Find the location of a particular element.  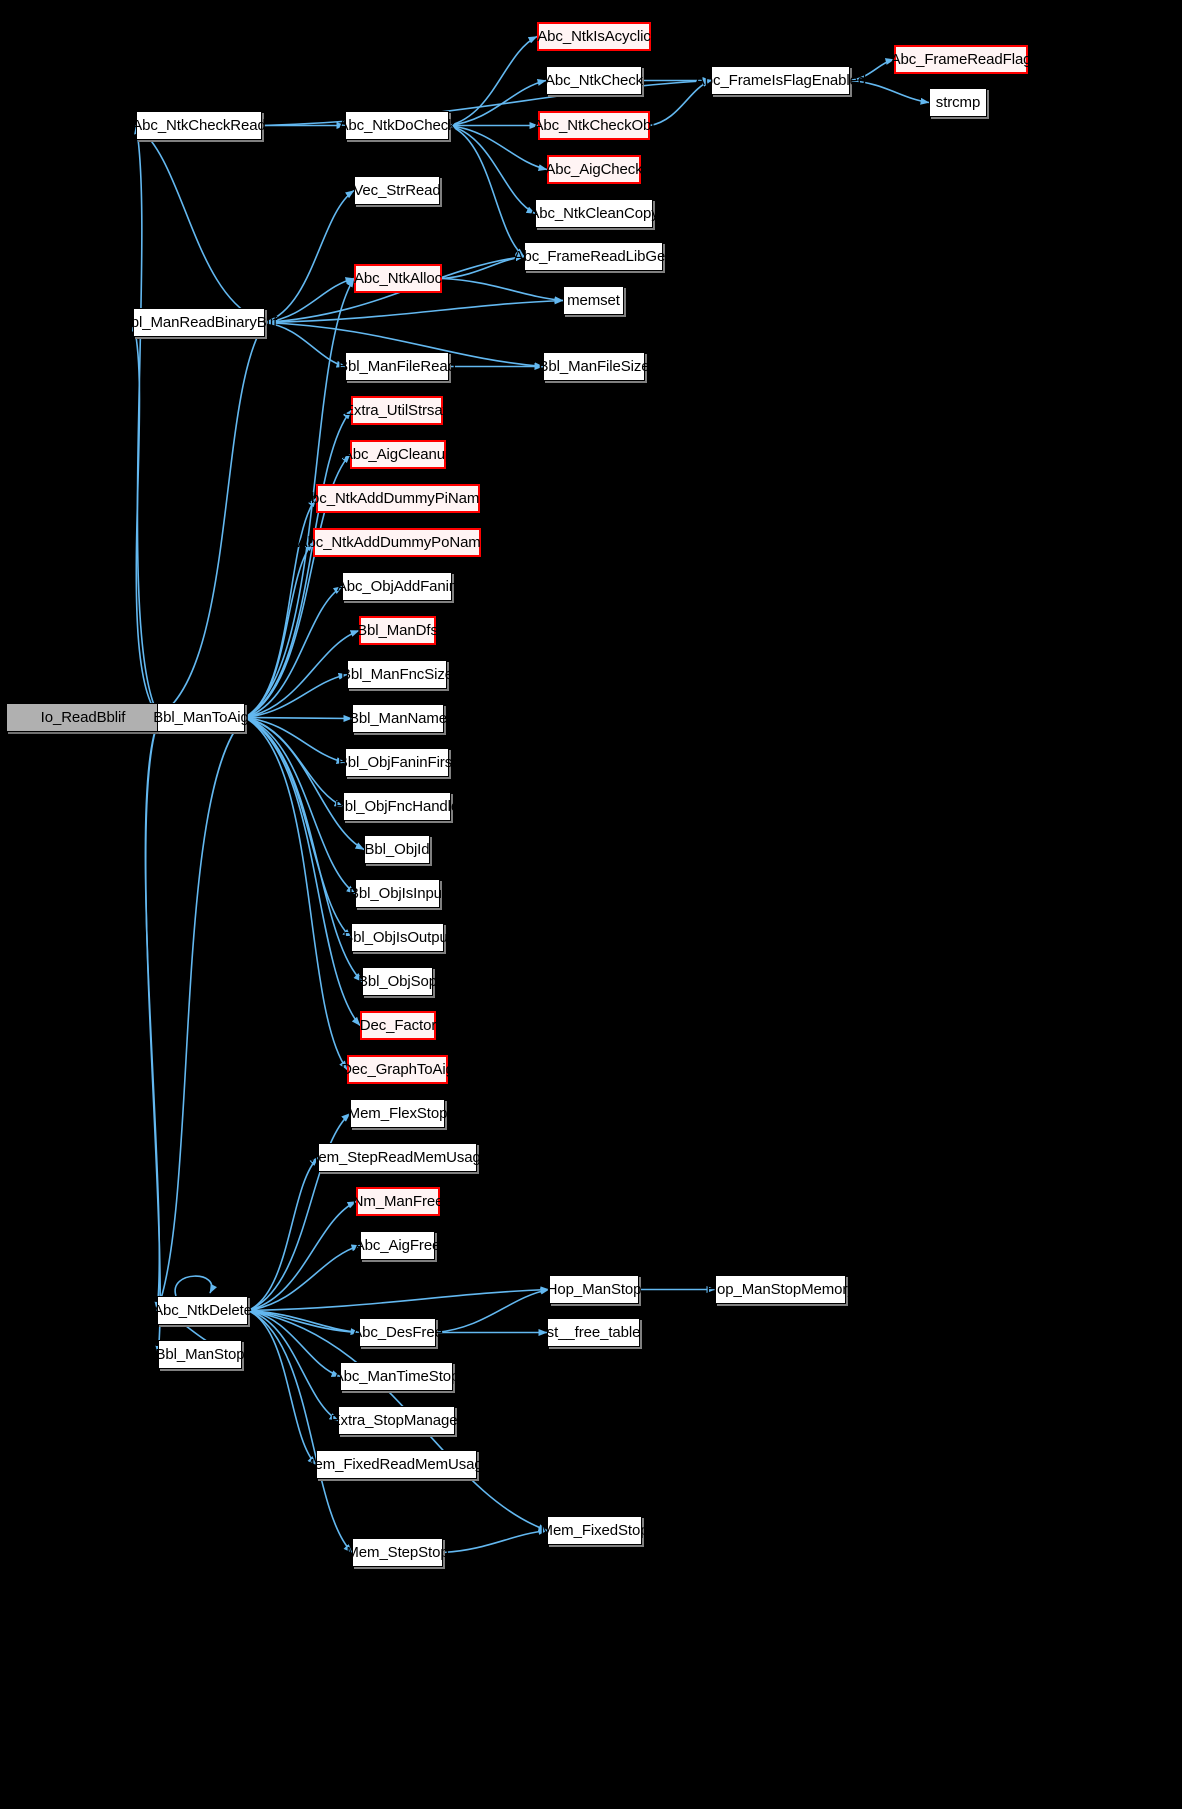

graph-node-label: strcmp is located at coordinates (958, 102).